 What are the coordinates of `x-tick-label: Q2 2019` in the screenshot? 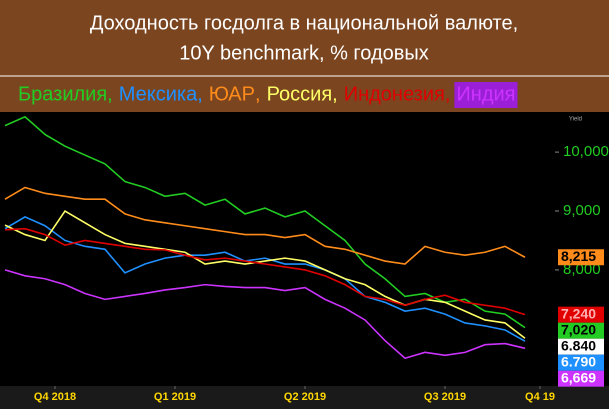 It's located at (305, 397).